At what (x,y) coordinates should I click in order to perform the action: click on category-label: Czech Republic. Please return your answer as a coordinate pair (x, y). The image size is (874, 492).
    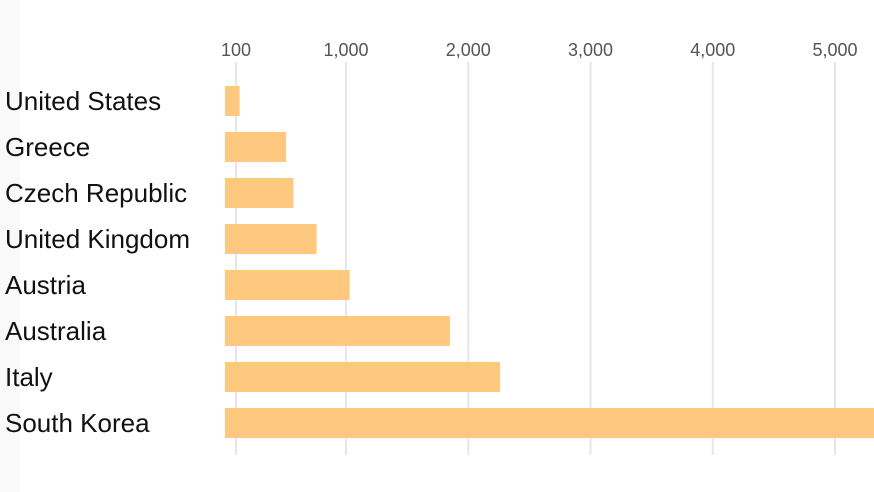
    Looking at the image, I should click on (96, 193).